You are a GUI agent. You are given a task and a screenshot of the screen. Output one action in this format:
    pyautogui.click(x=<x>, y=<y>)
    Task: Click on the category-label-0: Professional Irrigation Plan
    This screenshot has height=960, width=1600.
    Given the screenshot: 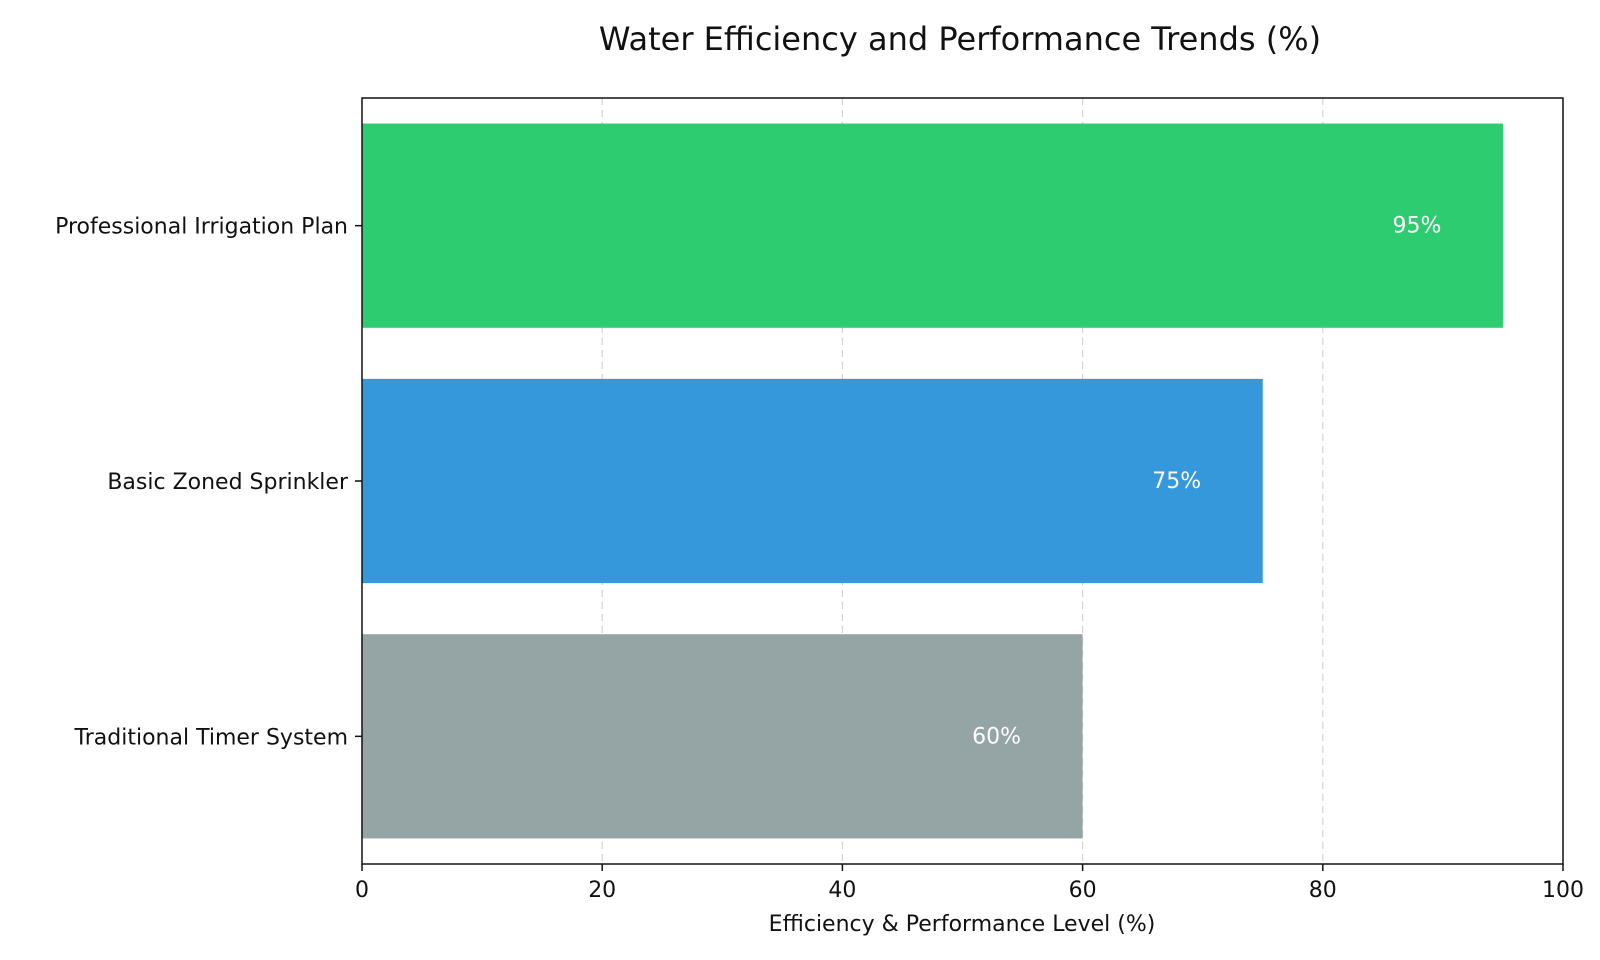 What is the action you would take?
    pyautogui.click(x=201, y=227)
    